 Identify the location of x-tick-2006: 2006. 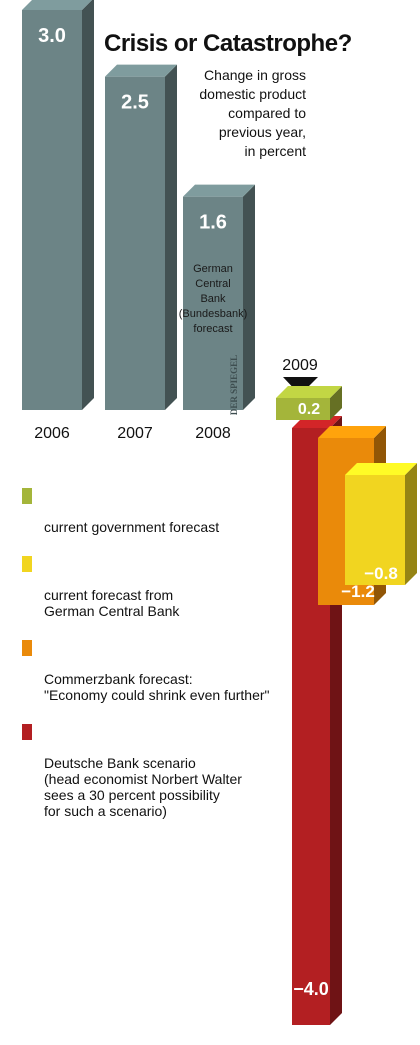
(52, 433).